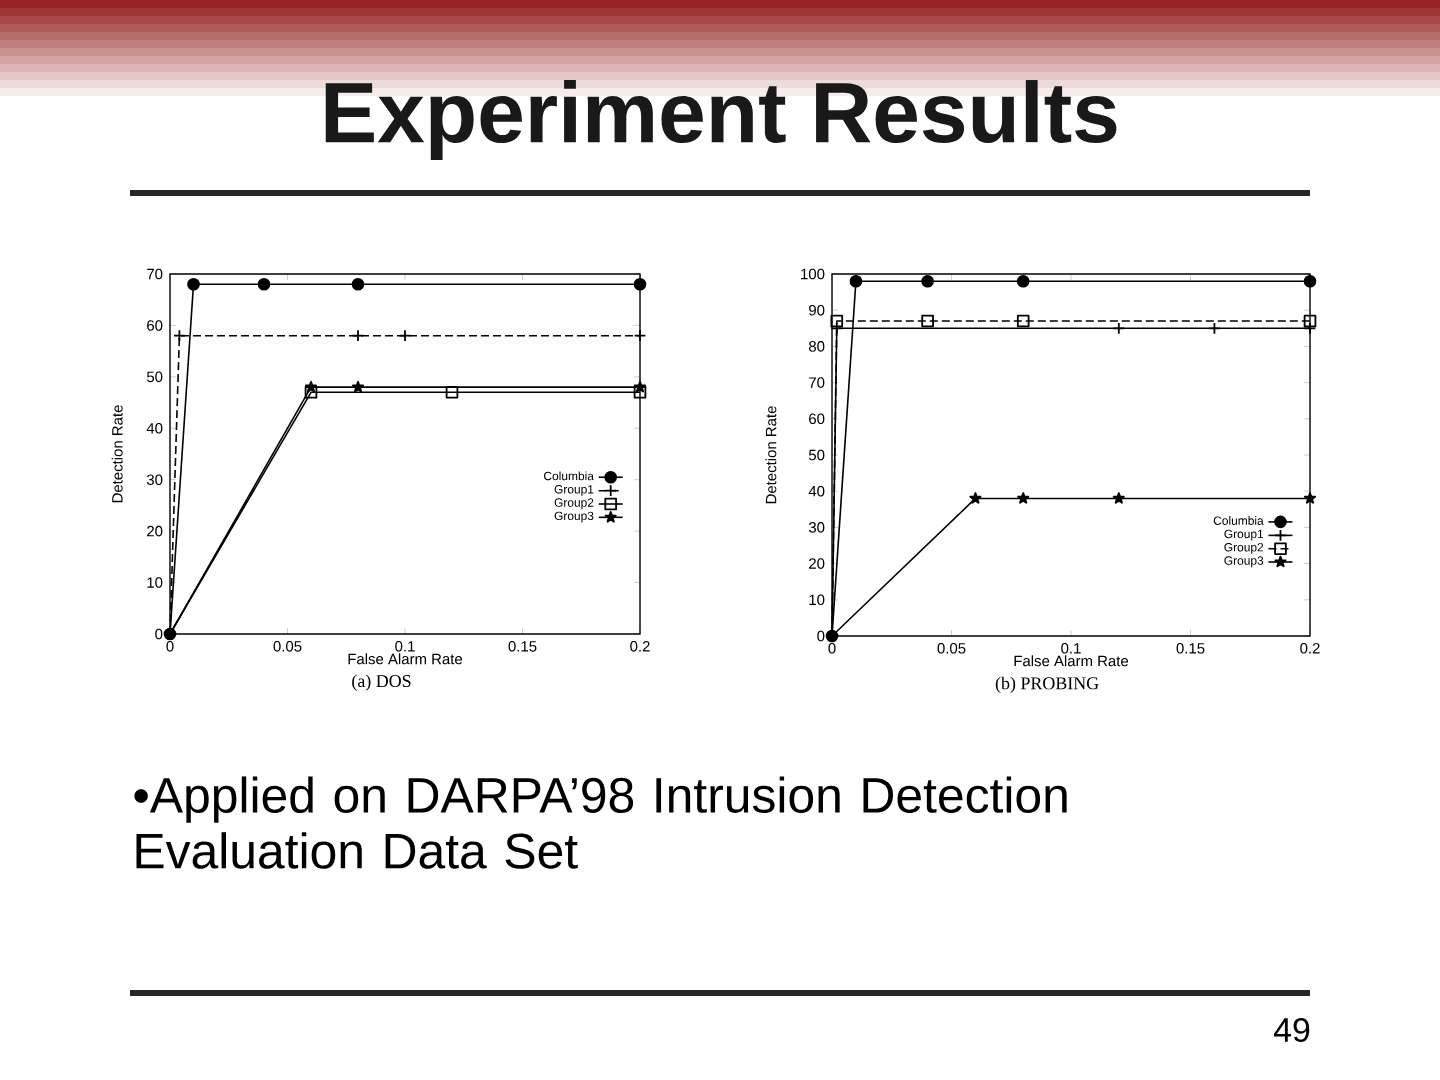  I want to click on text: (a) DOS, so click(381, 682).